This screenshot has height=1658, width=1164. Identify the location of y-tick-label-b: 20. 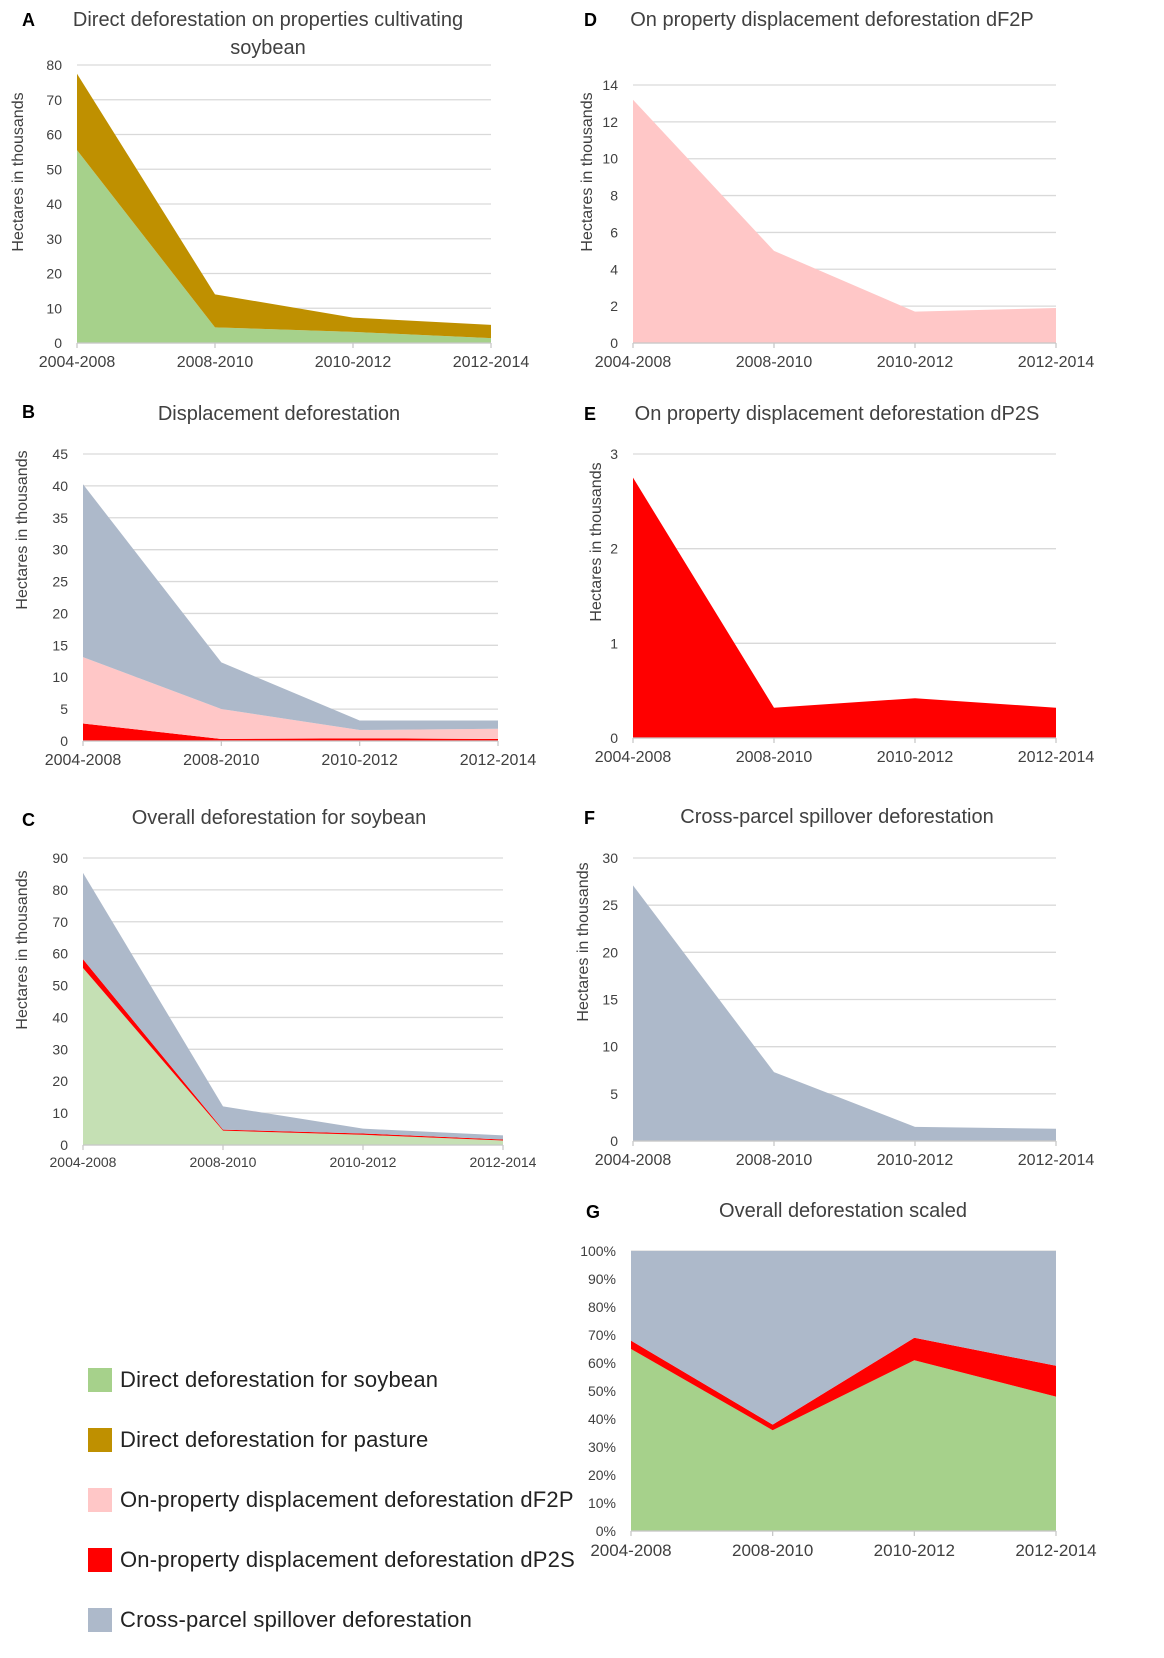
(60, 613).